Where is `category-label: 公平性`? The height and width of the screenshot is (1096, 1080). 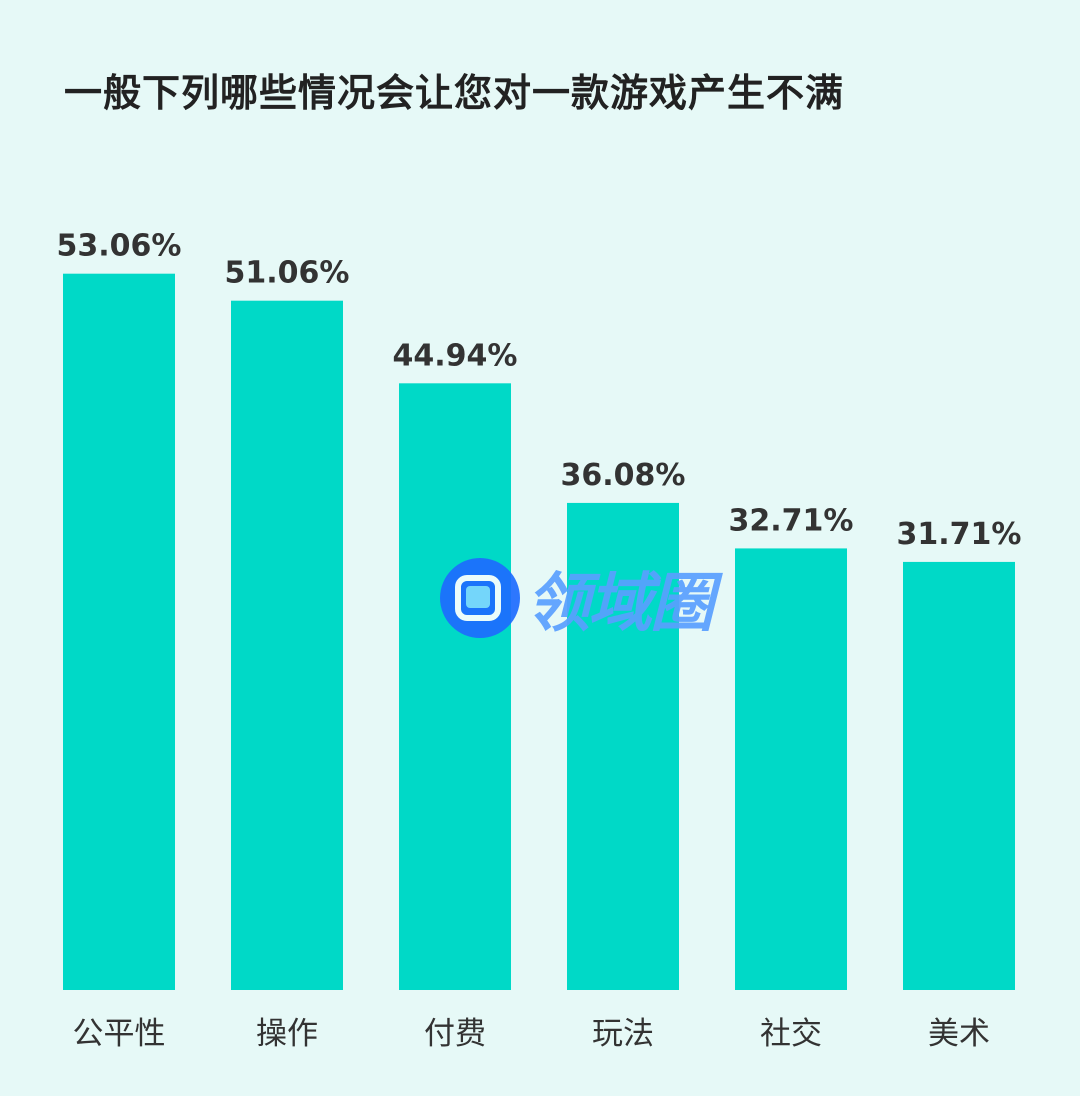 category-label: 公平性 is located at coordinates (119, 1034).